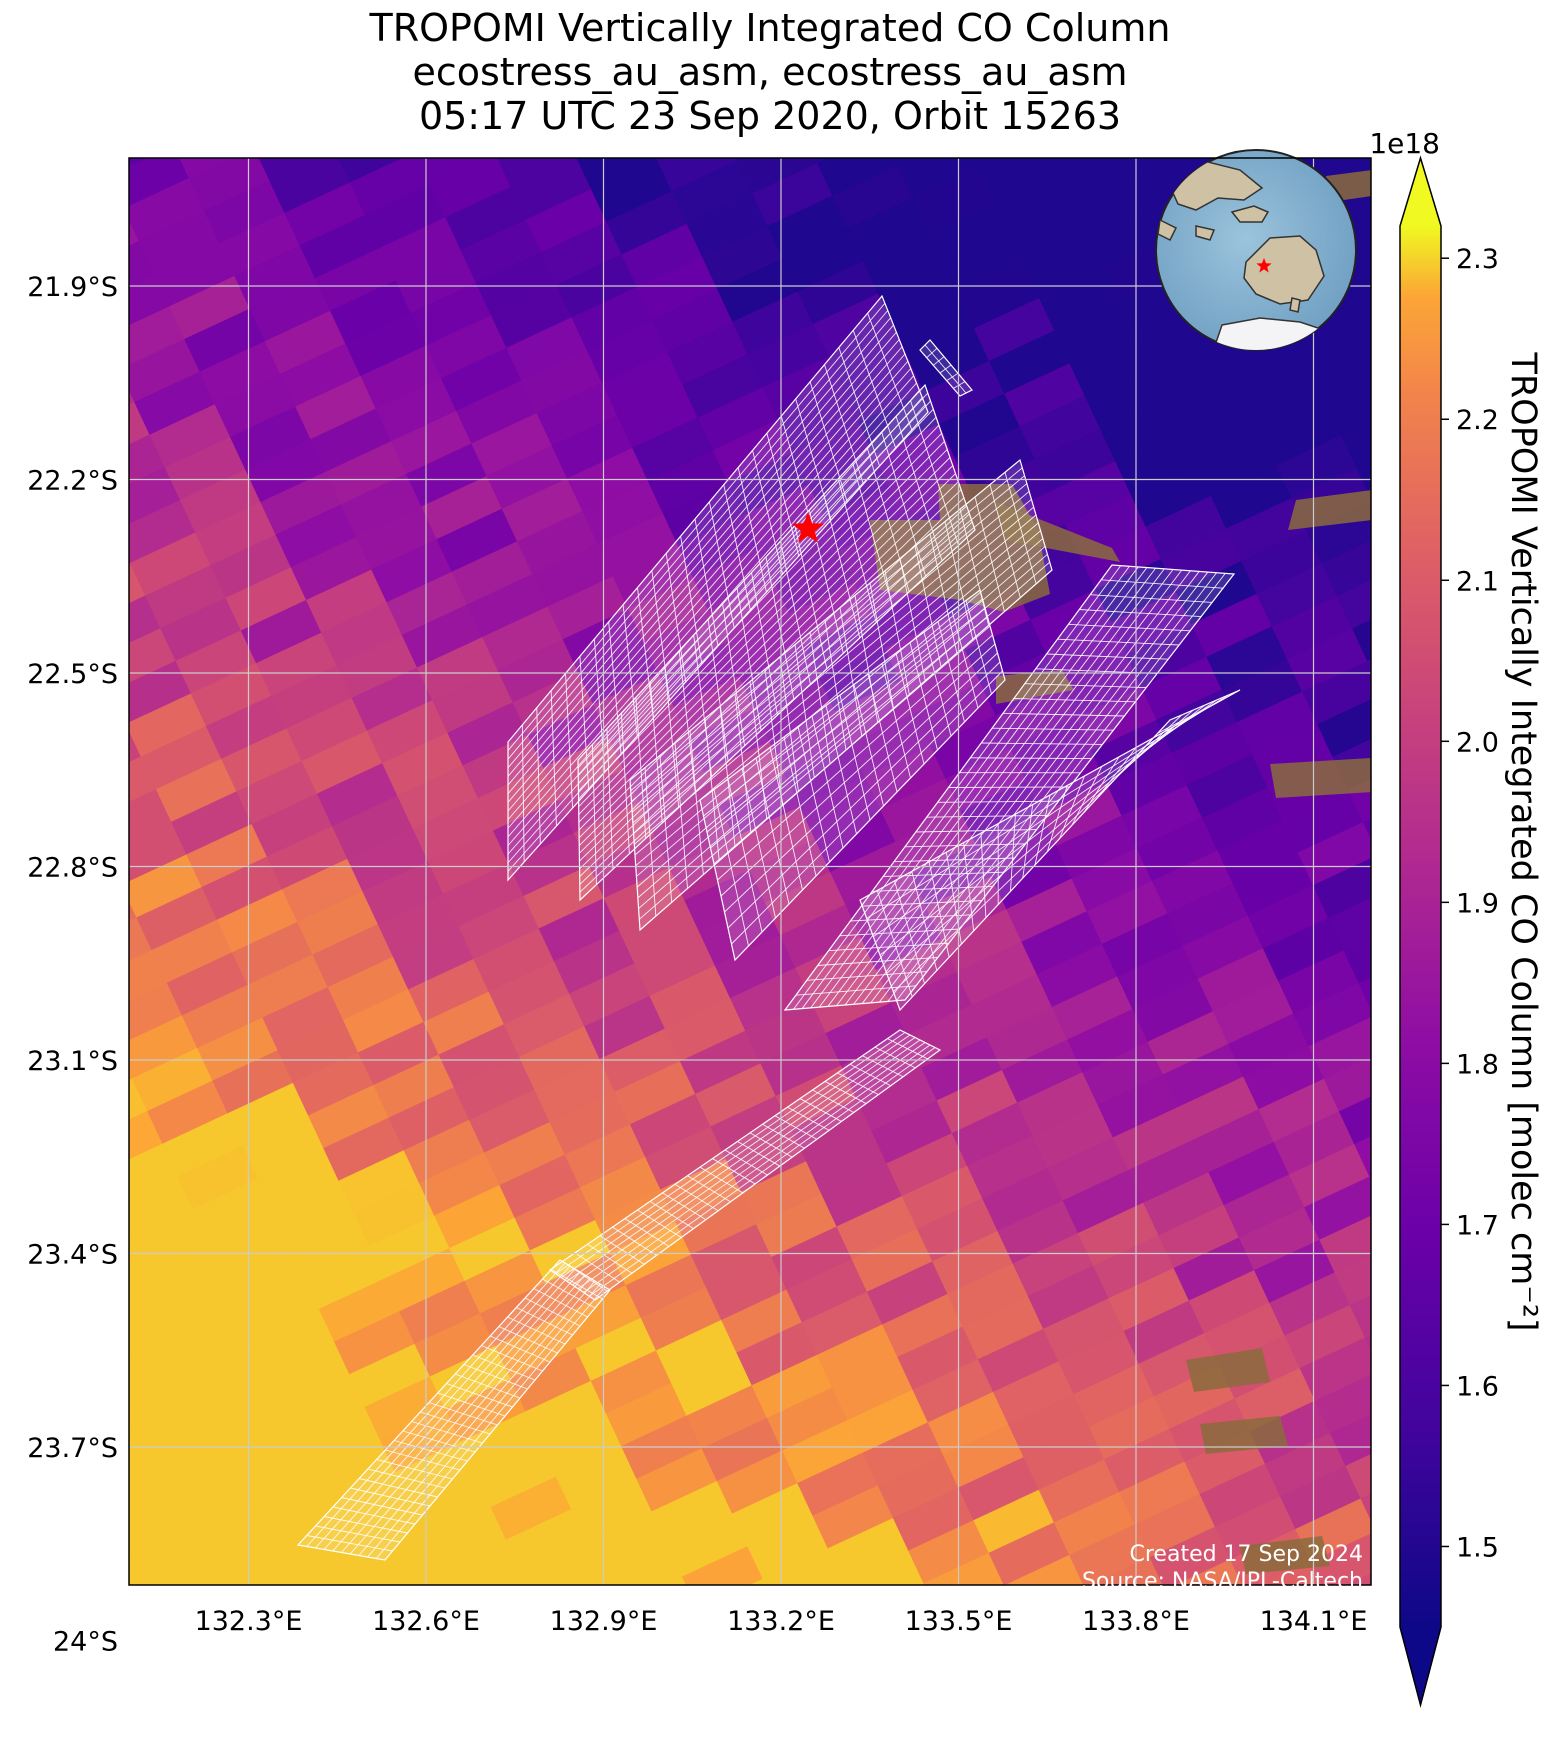  Describe the element at coordinates (72, 1061) in the screenshot. I see `lat-tick-label: 23.1°S` at that location.